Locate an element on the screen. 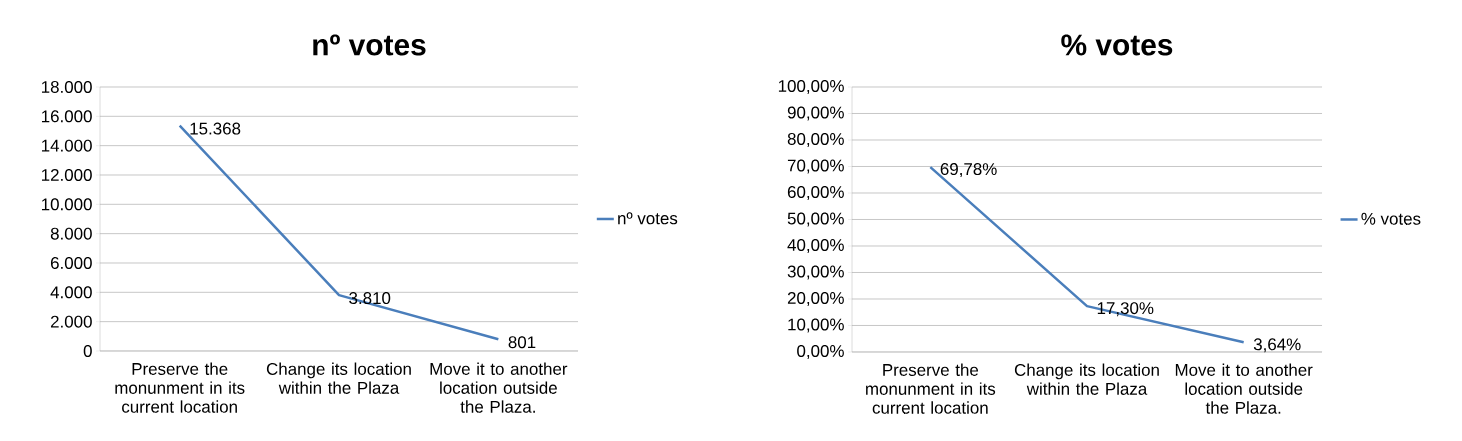  y-tick-label: 60,00% is located at coordinates (815, 192).